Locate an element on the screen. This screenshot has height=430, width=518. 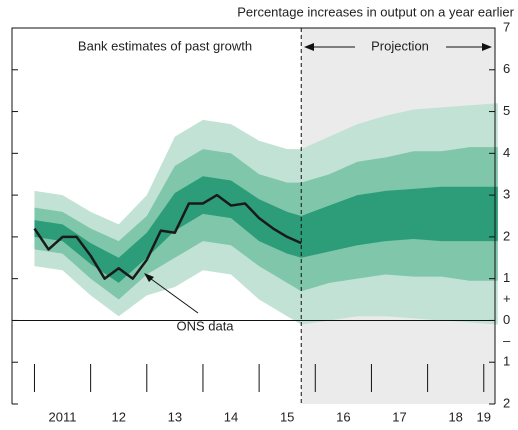
y-tick-label: 5 is located at coordinates (506, 110).